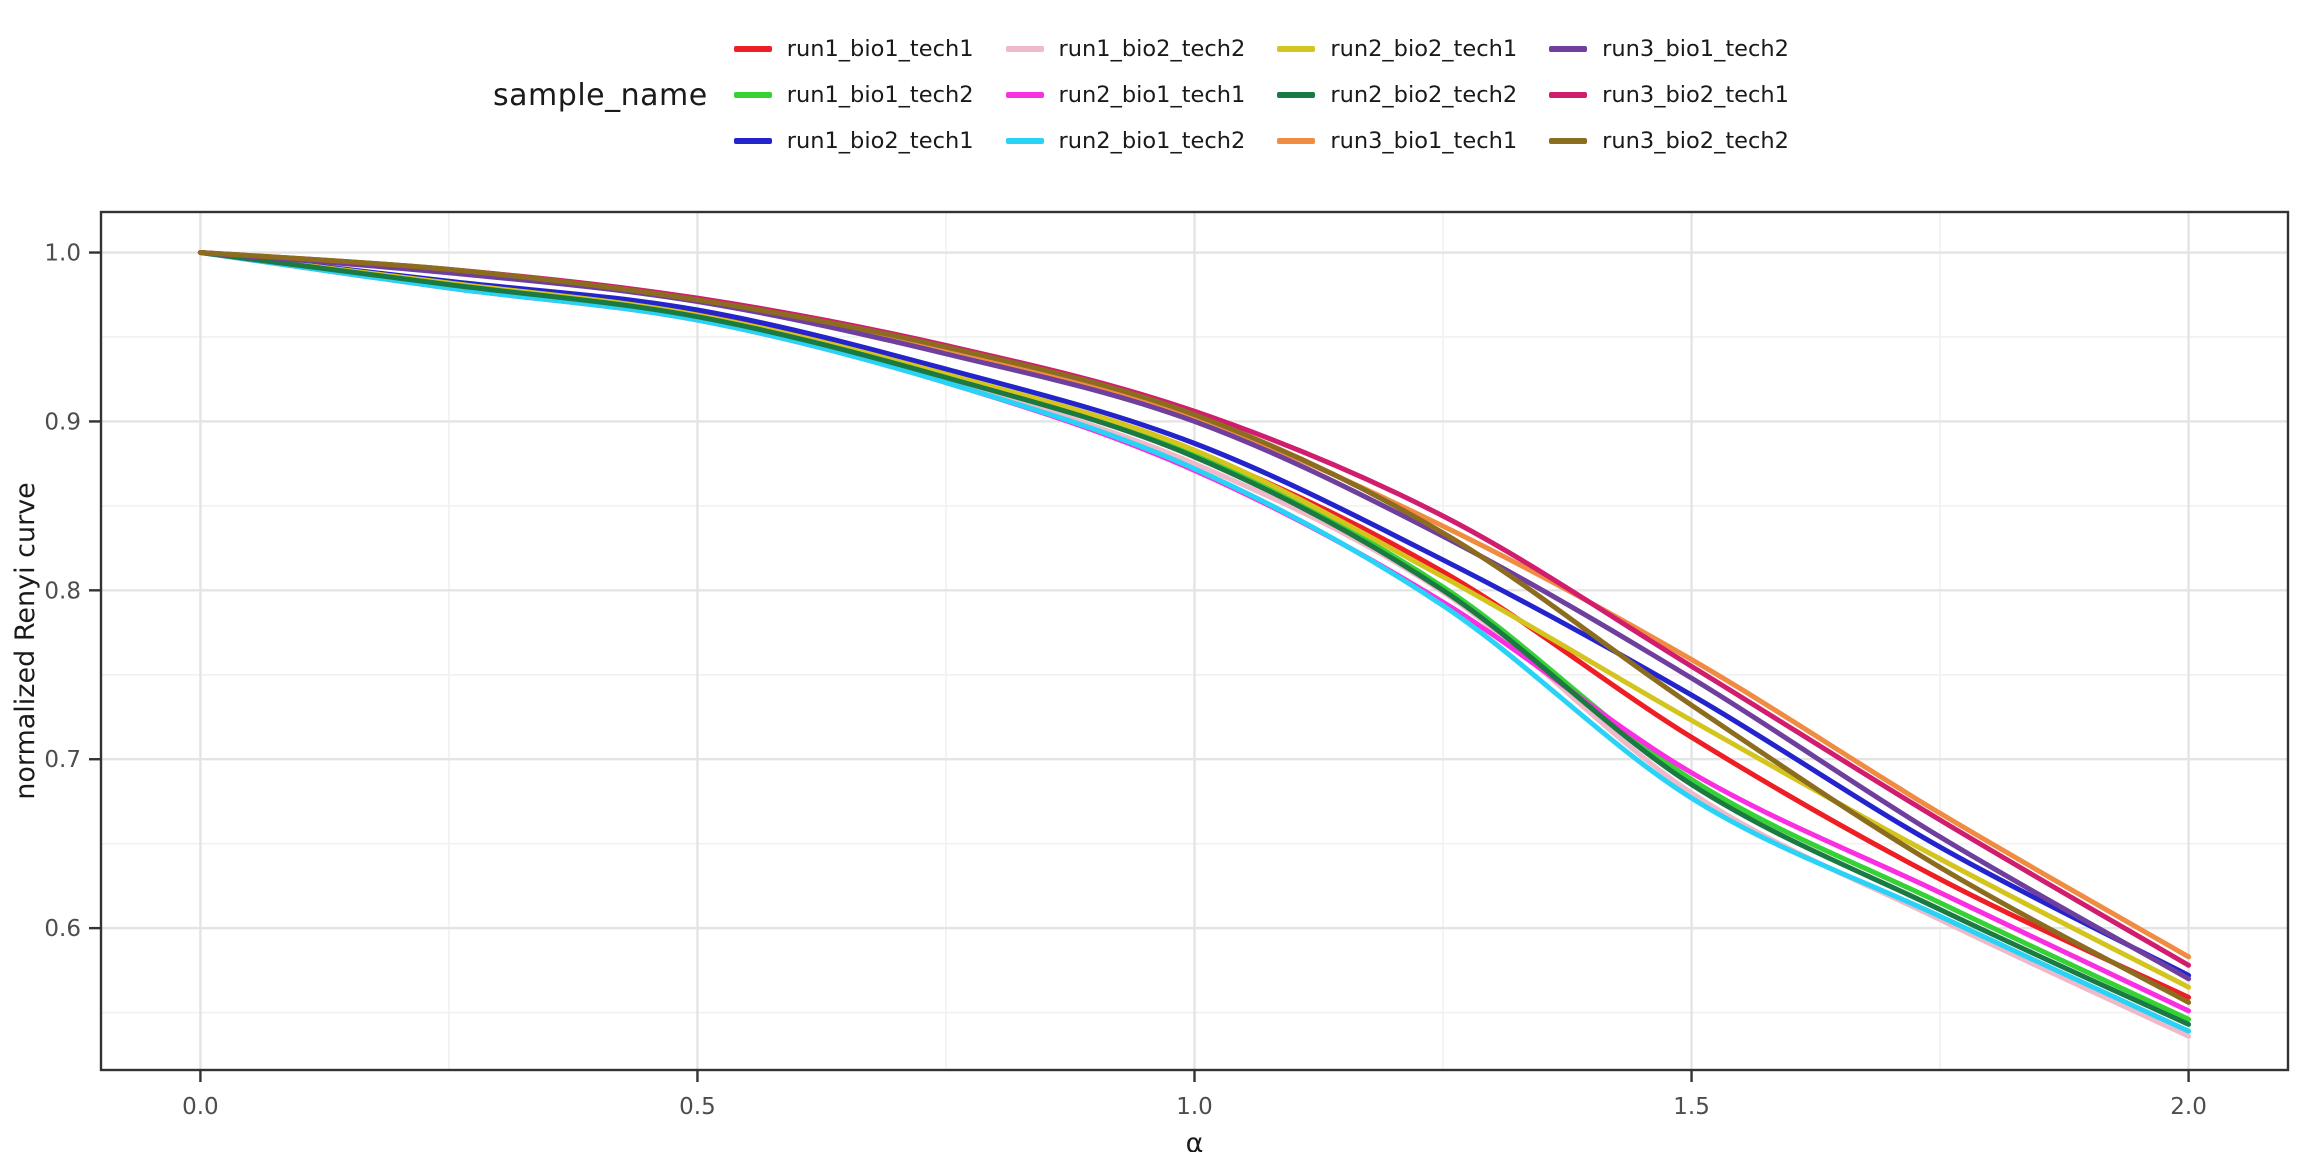 Image resolution: width=2304 pixels, height=1152 pixels. I want to click on legend-label: run3_bio1_tech2, so click(1695, 49).